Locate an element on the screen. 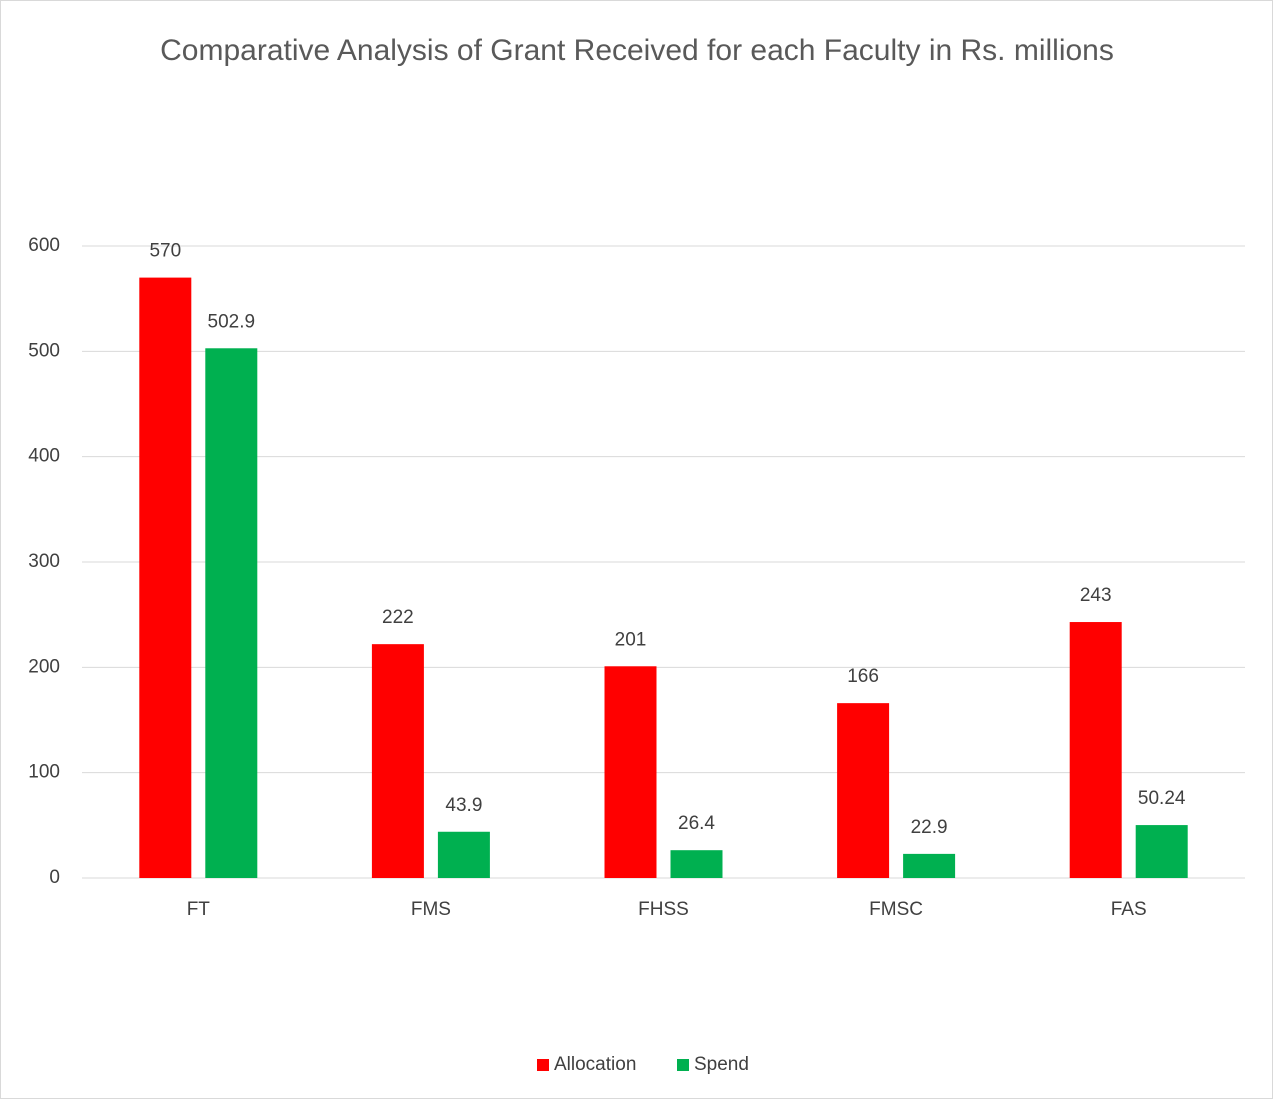 This screenshot has height=1099, width=1273. x-tick-label: FT is located at coordinates (199, 909).